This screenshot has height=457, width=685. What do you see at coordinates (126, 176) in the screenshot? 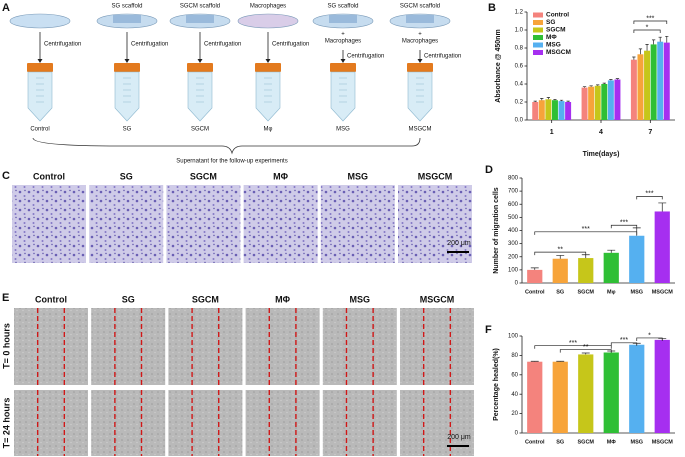
I see `column-header: SG` at bounding box center [126, 176].